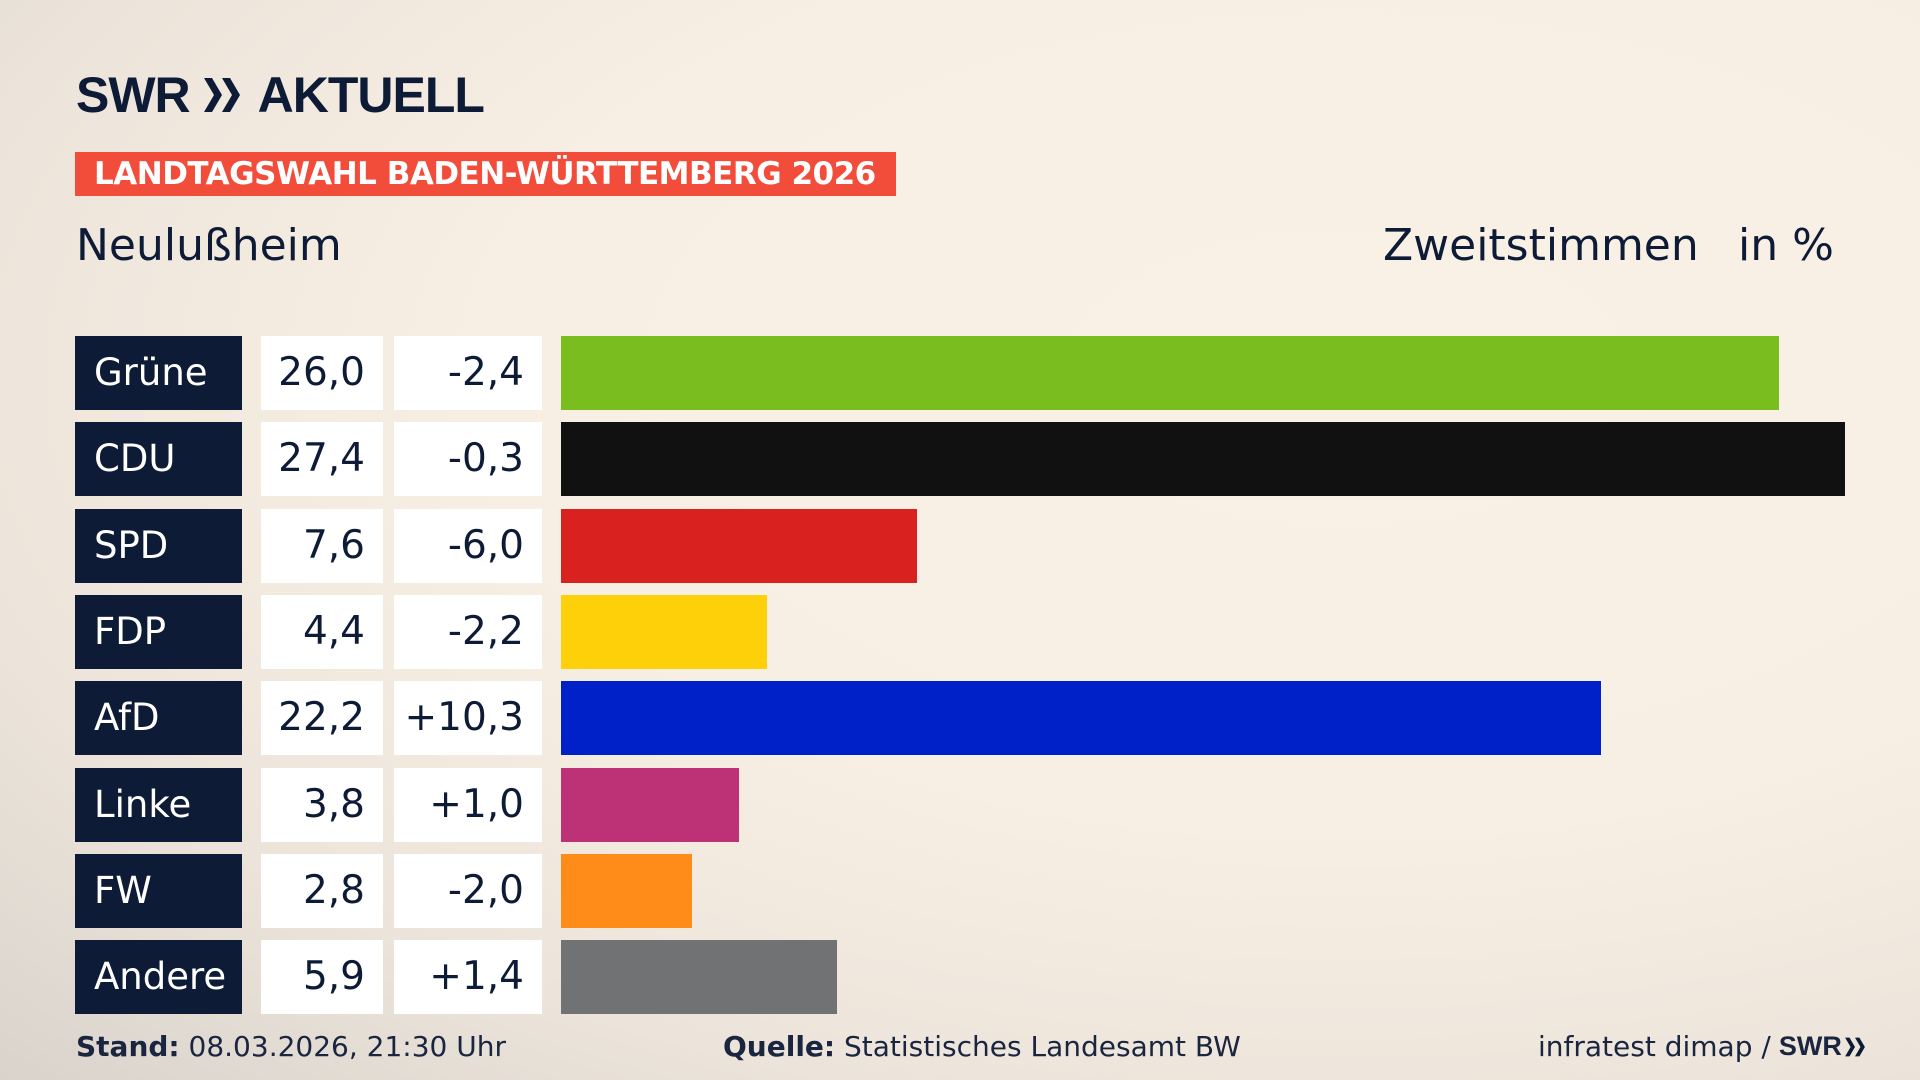  What do you see at coordinates (371, 95) in the screenshot?
I see `logo-aktuell: AKTUELL` at bounding box center [371, 95].